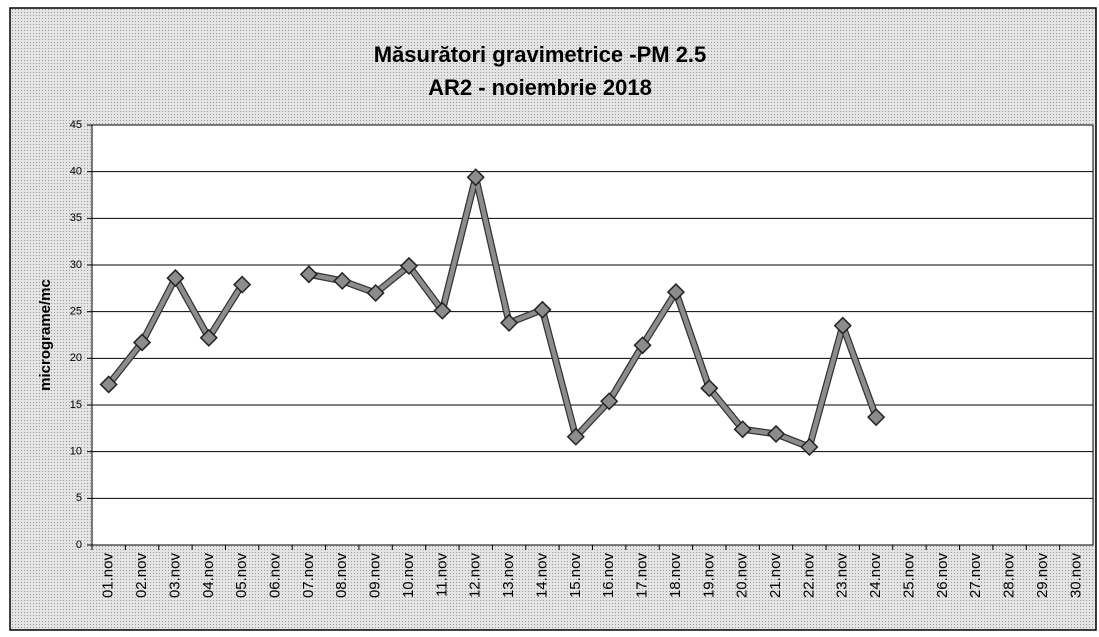 The image size is (1099, 637). What do you see at coordinates (76, 405) in the screenshot?
I see `y-tick-label: 15` at bounding box center [76, 405].